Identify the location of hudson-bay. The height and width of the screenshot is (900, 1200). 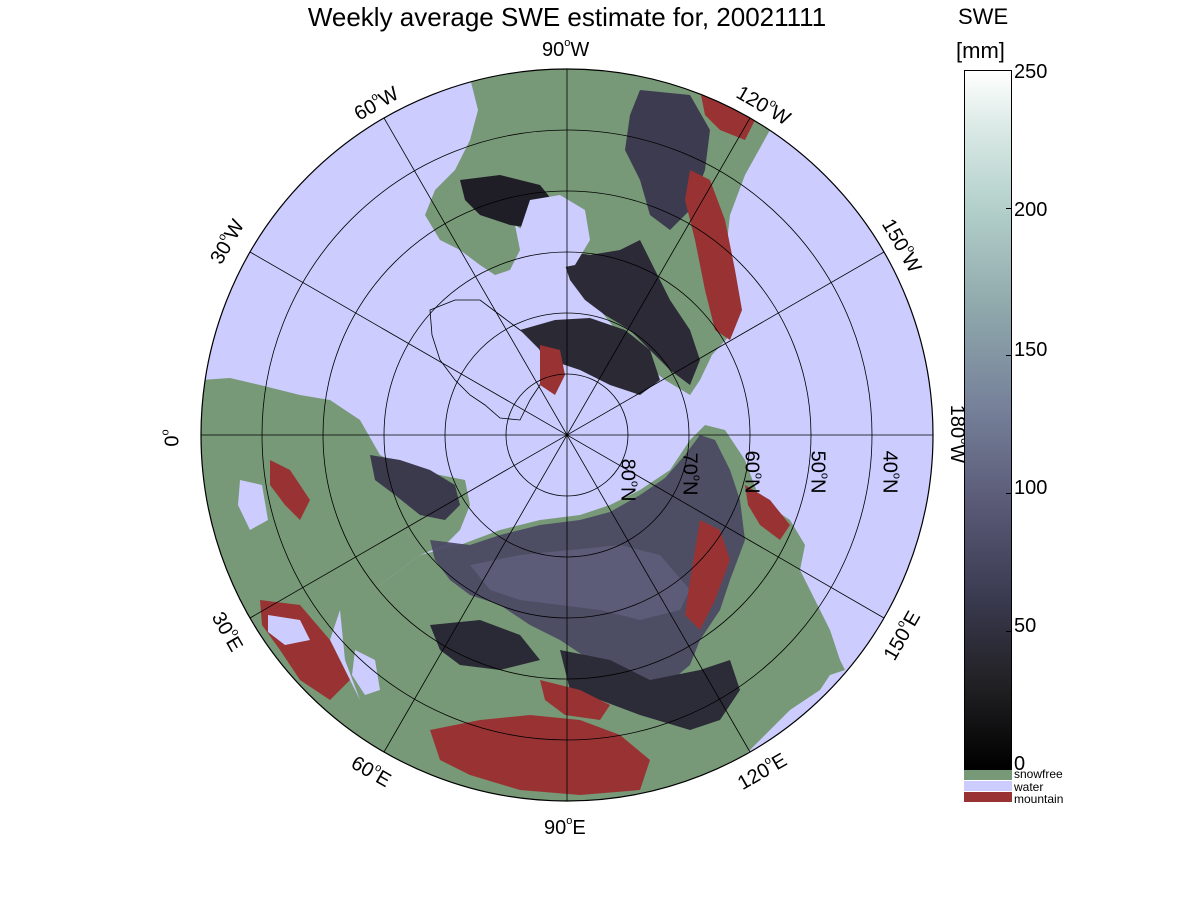
(555, 232).